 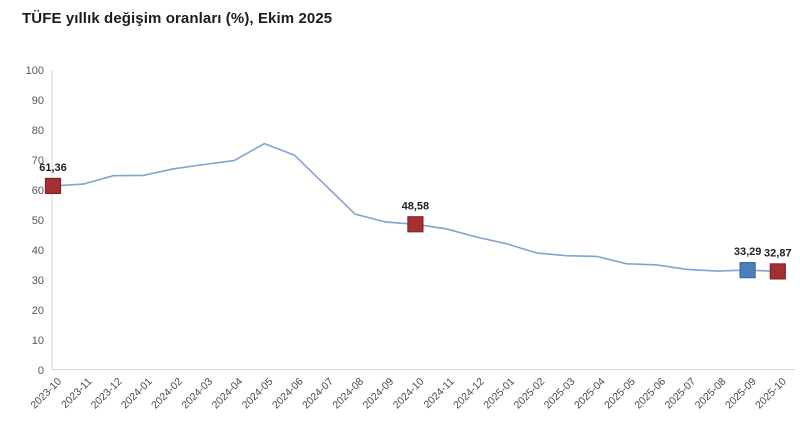 What do you see at coordinates (137, 394) in the screenshot?
I see `x-axis-tick-label: 2024-01` at bounding box center [137, 394].